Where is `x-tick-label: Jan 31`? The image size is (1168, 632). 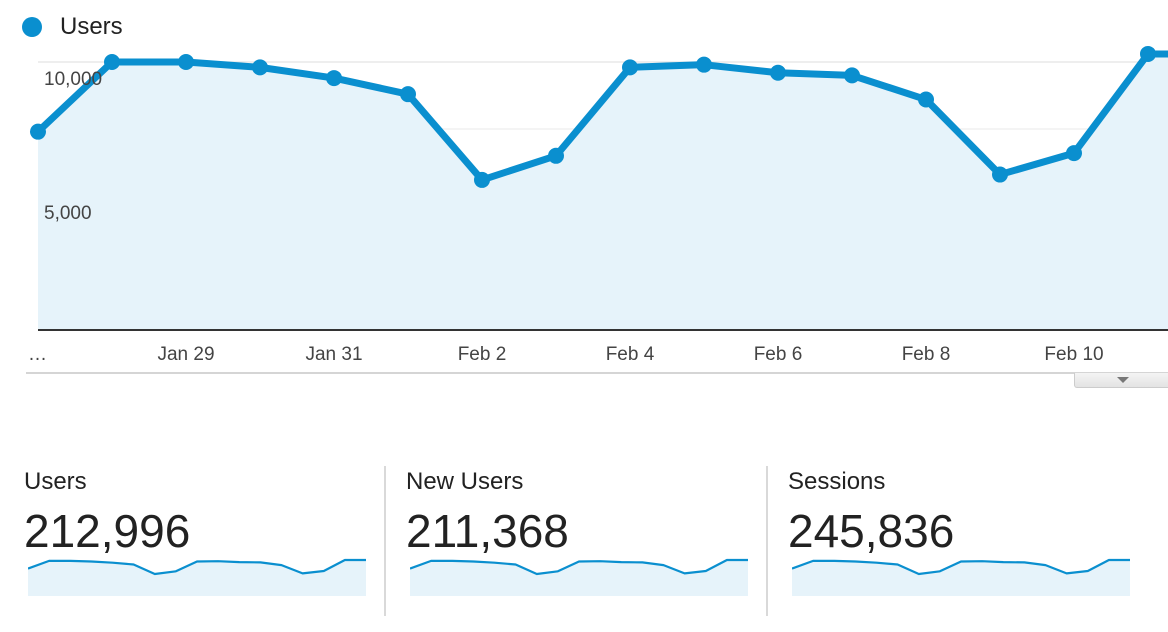 x-tick-label: Jan 31 is located at coordinates (333, 354).